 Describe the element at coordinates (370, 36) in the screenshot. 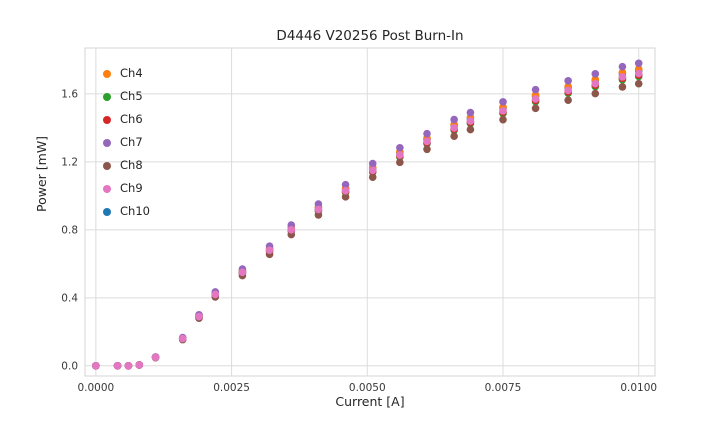

I see `chart-title: D4446 V20256 Post Burn-In` at that location.